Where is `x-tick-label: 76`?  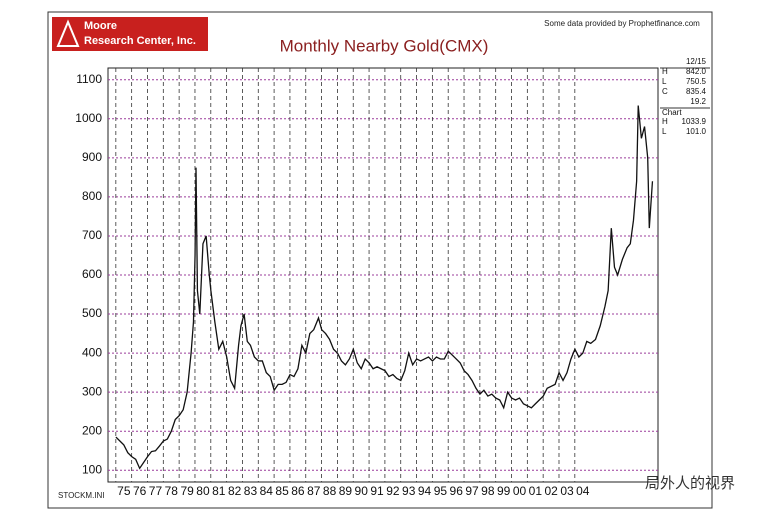 x-tick-label: 76 is located at coordinates (140, 491).